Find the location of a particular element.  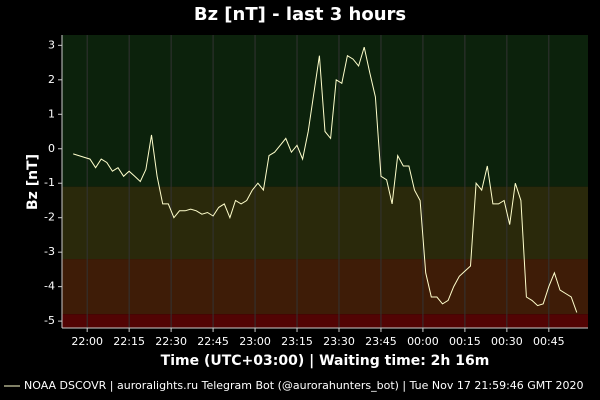

x-tick-label: 23:45 is located at coordinates (381, 341).